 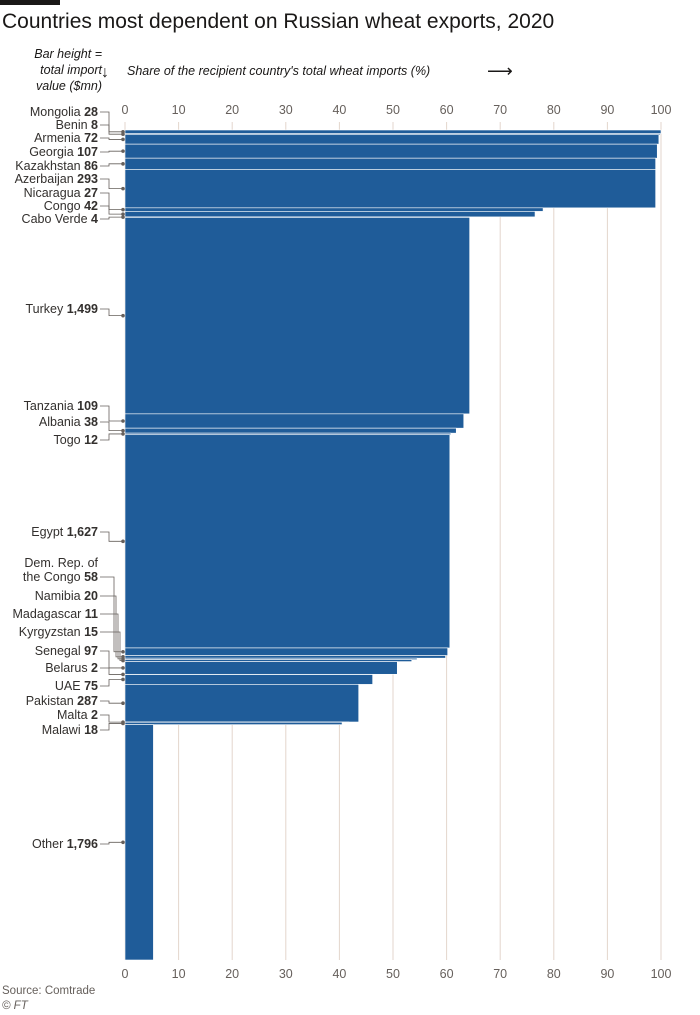 What do you see at coordinates (607, 974) in the screenshot?
I see `x-tick-label-bottom: 90` at bounding box center [607, 974].